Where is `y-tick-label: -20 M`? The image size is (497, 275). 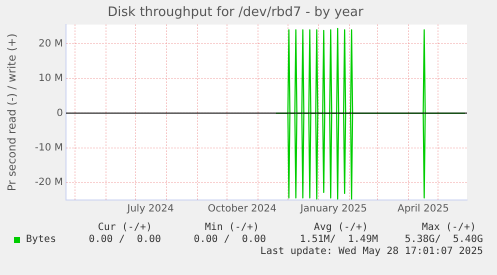 y-tick-label: -20 M is located at coordinates (48, 182).